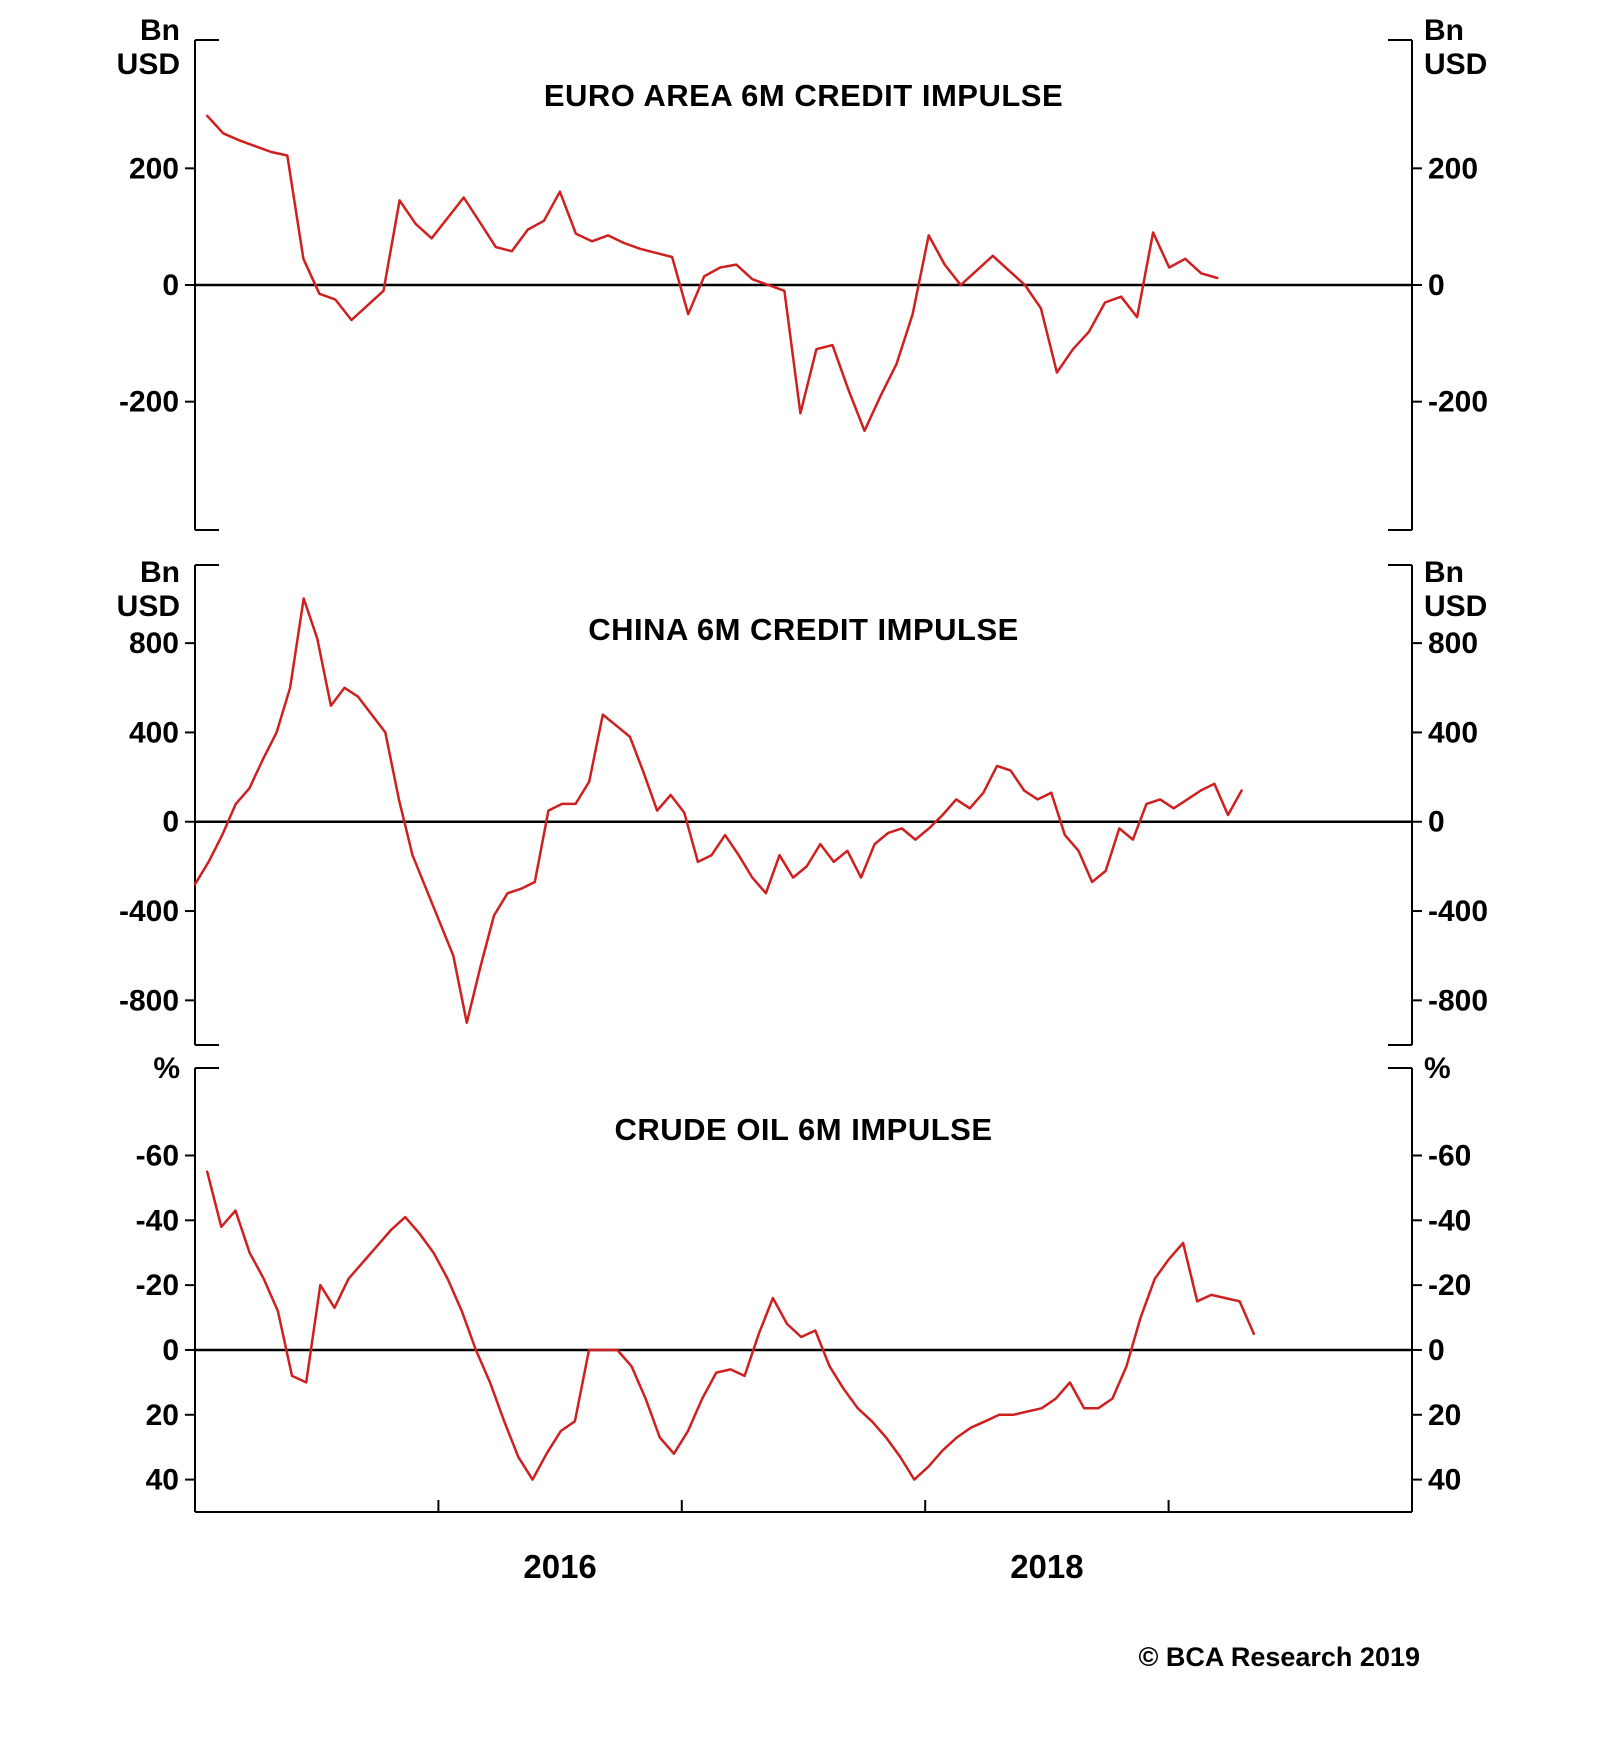  Describe the element at coordinates (162, 1415) in the screenshot. I see `y-tick-label-left: 20` at that location.